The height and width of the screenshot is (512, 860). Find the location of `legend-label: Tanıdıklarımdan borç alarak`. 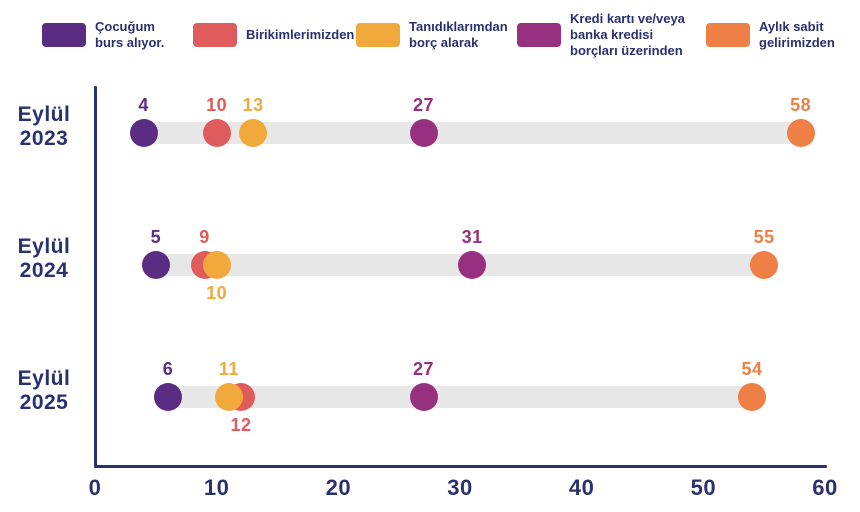

legend-label: Tanıdıklarımdan borç alarak is located at coordinates (458, 35).